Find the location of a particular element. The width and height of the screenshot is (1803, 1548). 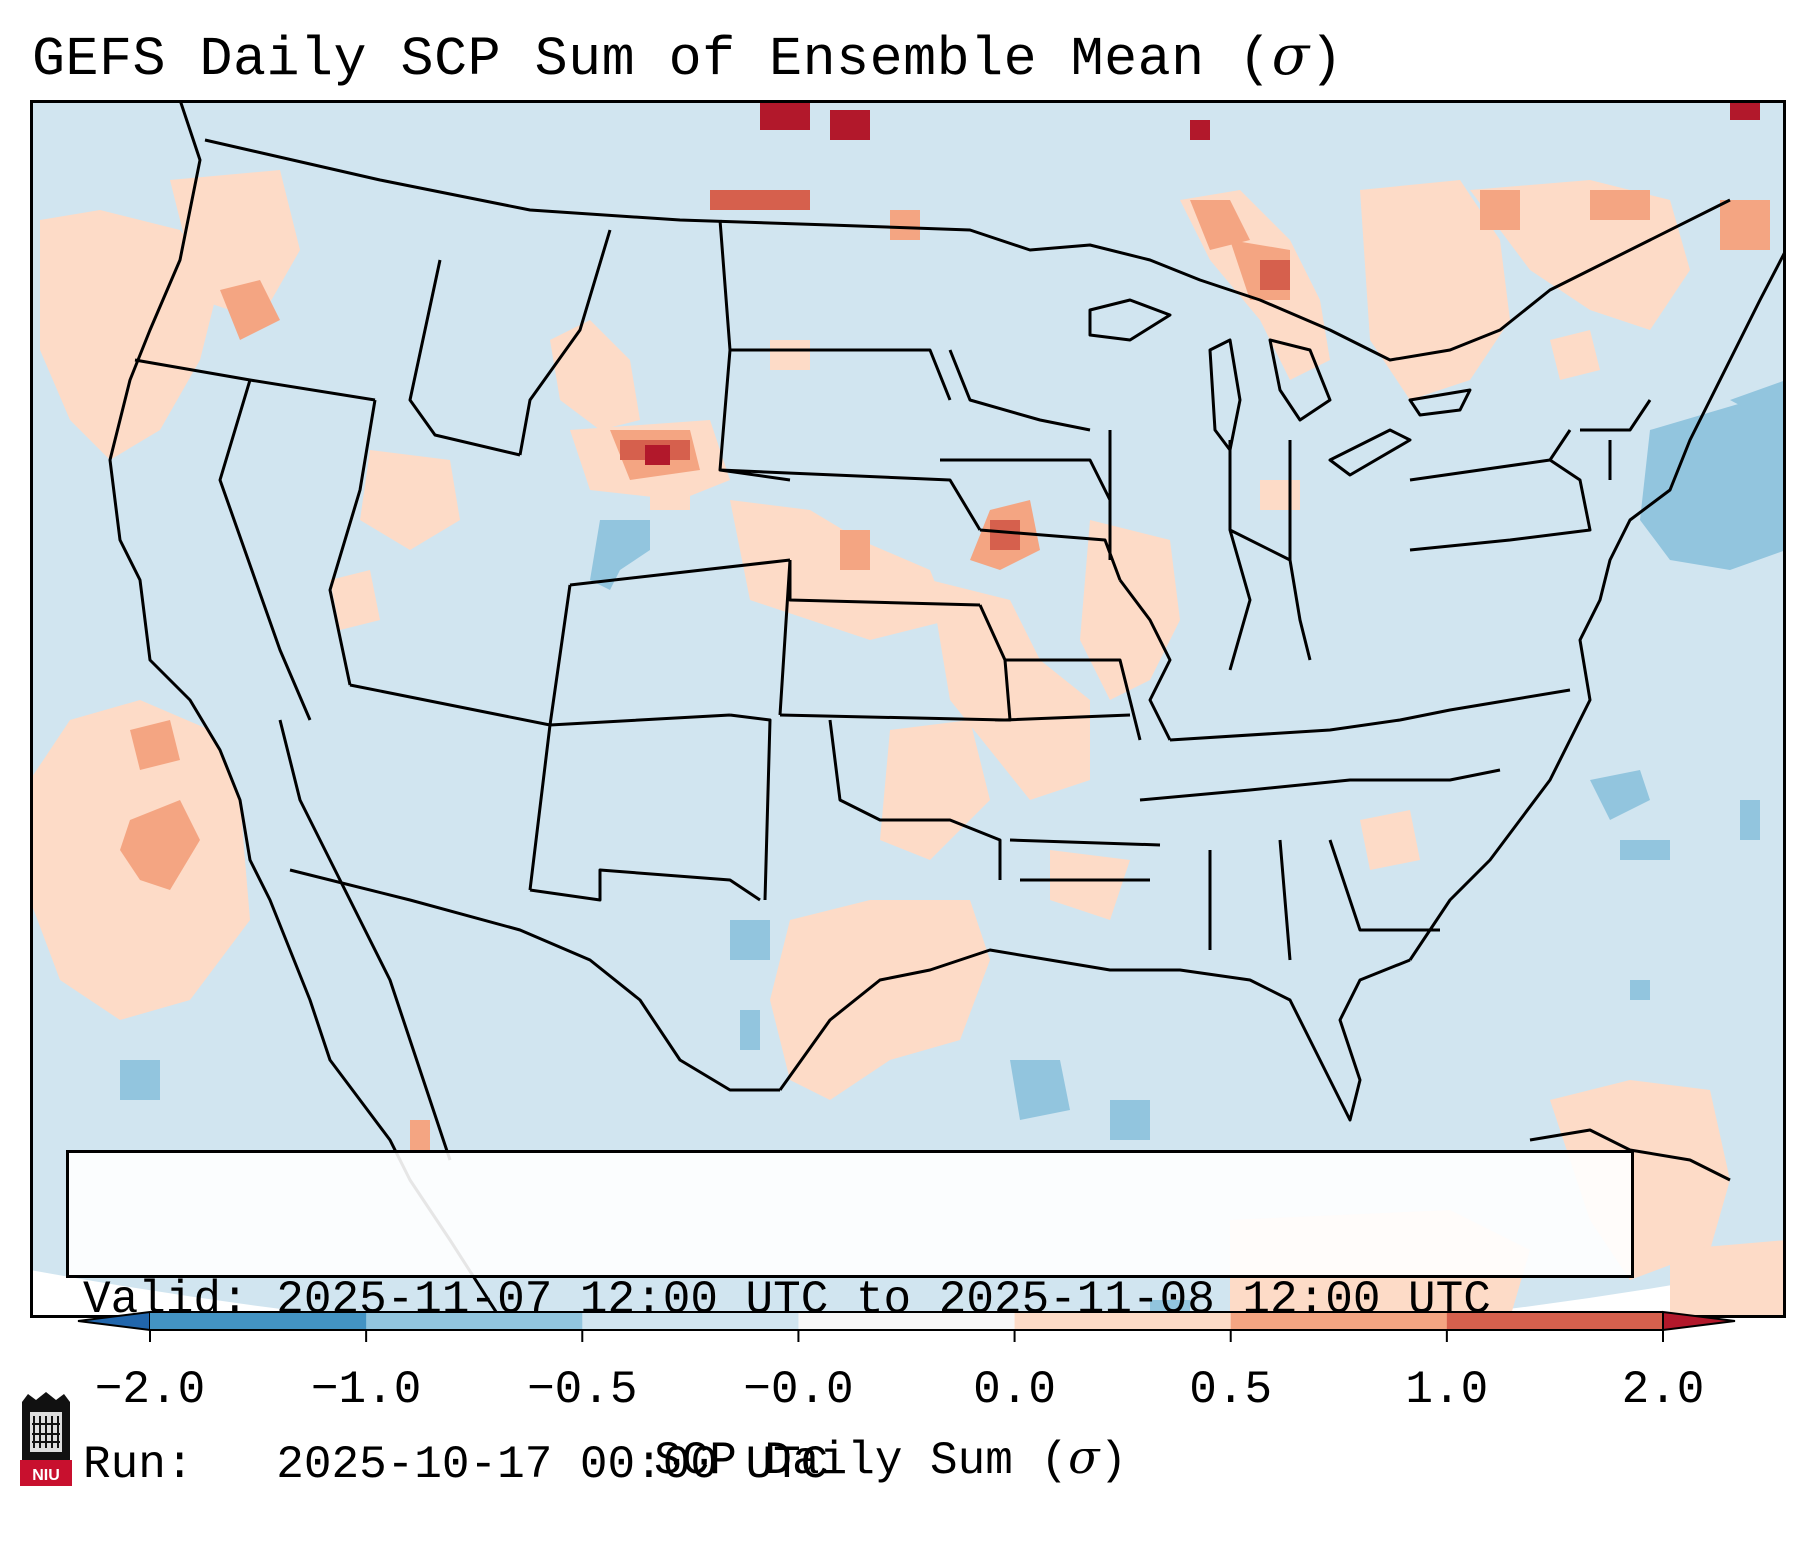

mexico-border is located at coordinates (534, 980).